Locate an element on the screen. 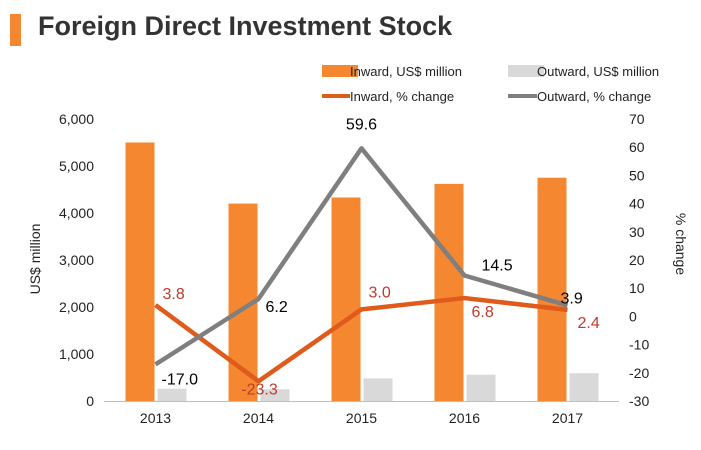 Image resolution: width=701 pixels, height=450 pixels. x-tick-label: 2017 is located at coordinates (567, 418).